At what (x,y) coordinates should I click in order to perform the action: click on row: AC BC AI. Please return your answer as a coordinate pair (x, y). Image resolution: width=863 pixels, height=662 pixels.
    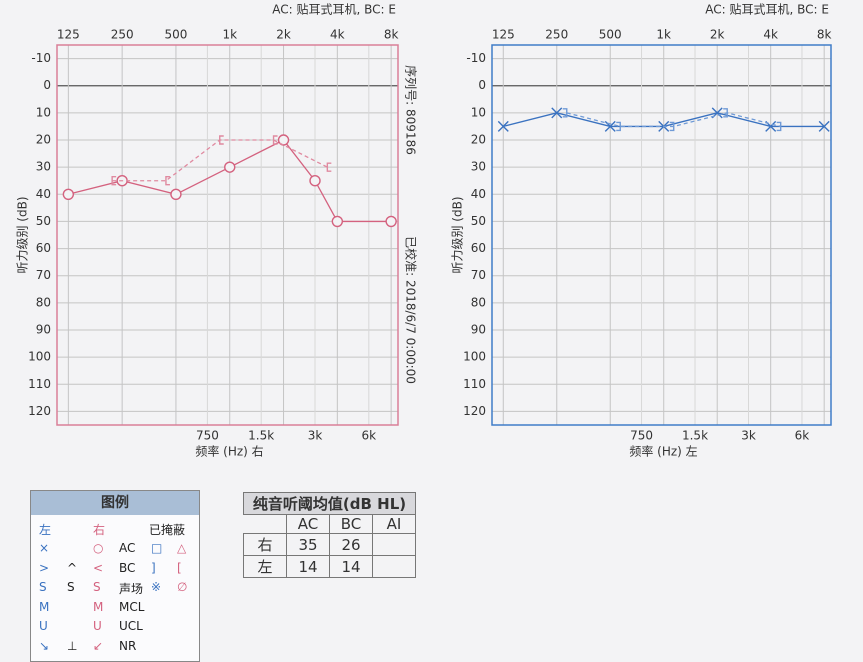
    Looking at the image, I should click on (330, 524).